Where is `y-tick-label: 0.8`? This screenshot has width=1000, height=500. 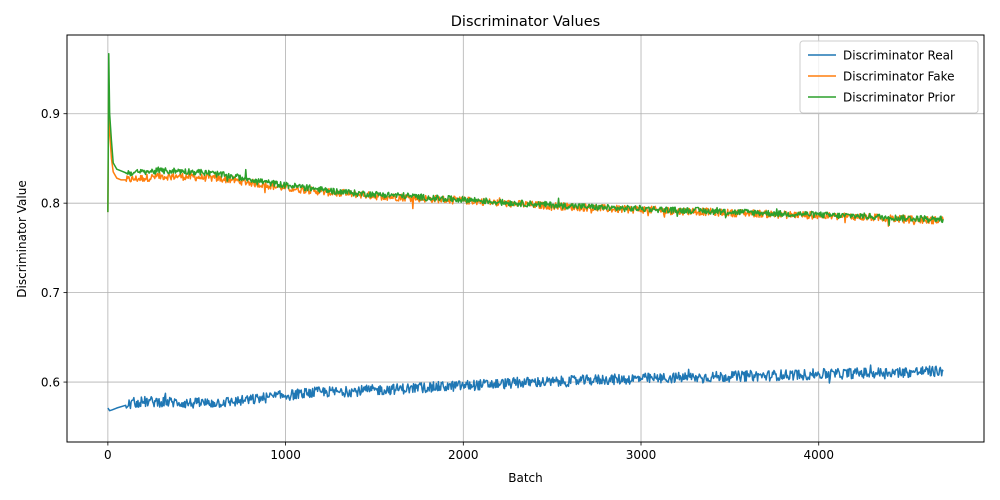 y-tick-label: 0.8 is located at coordinates (50, 203).